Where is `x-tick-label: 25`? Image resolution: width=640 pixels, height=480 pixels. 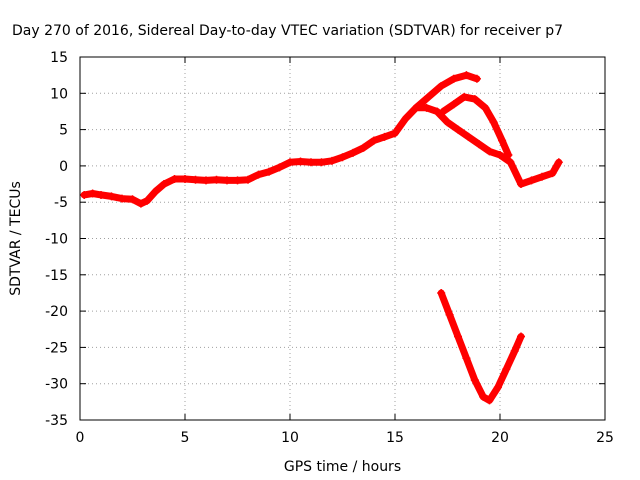 x-tick-label: 25 is located at coordinates (605, 438).